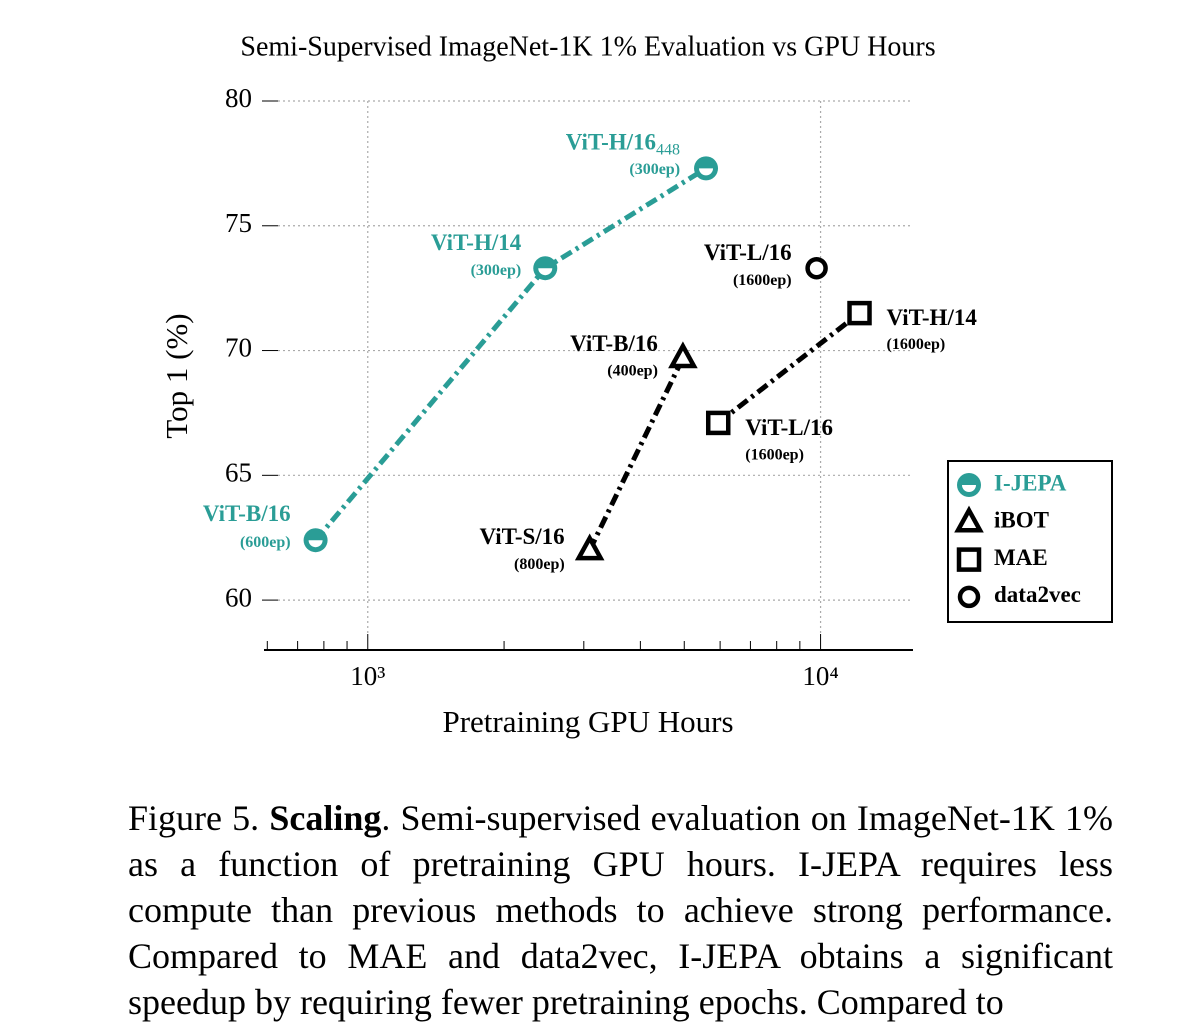  What do you see at coordinates (238, 473) in the screenshot?
I see `y-tick-label: 65` at bounding box center [238, 473].